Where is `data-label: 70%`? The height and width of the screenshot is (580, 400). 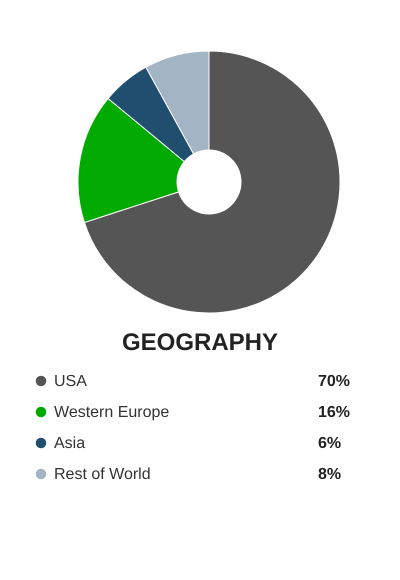
data-label: 70% is located at coordinates (334, 381).